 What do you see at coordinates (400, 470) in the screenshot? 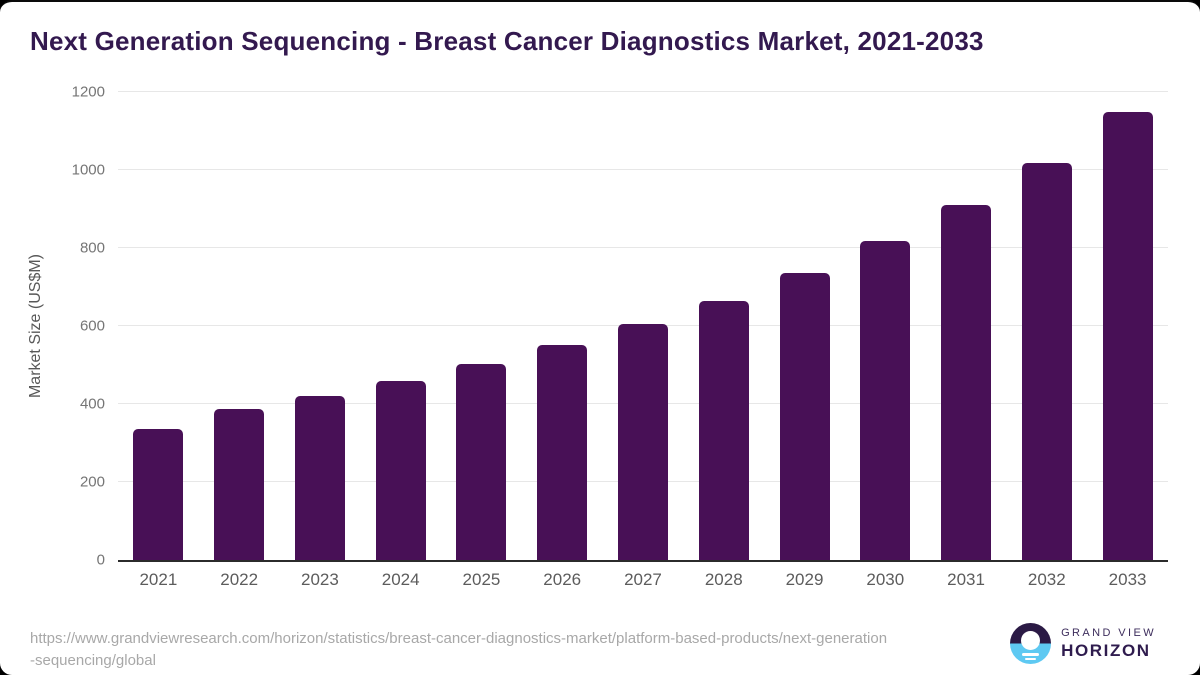
I see `bar-2024` at bounding box center [400, 470].